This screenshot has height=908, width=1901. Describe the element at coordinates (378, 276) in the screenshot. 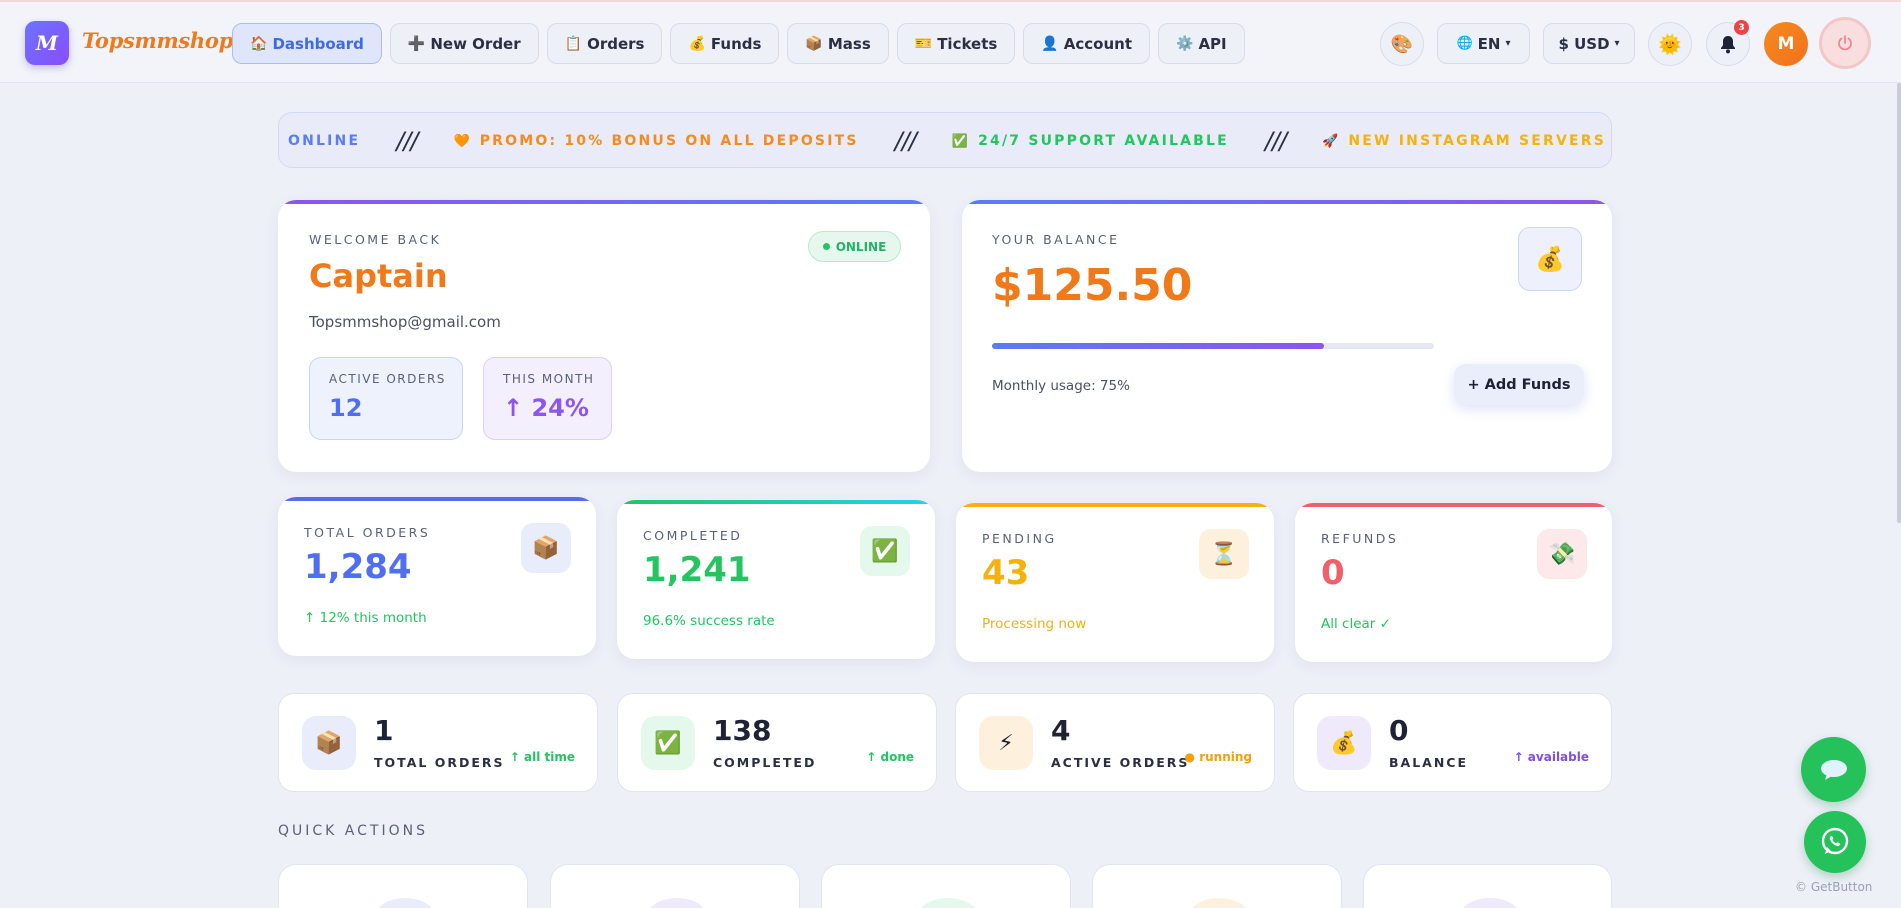

I see `user-name: Captain` at that location.